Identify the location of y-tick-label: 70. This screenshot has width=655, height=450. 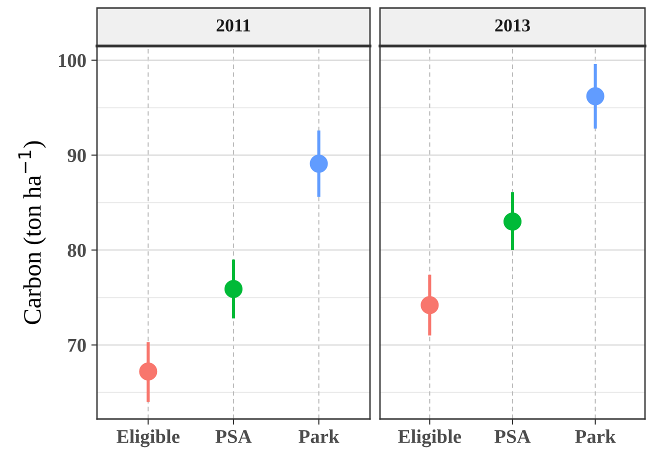
(77, 345).